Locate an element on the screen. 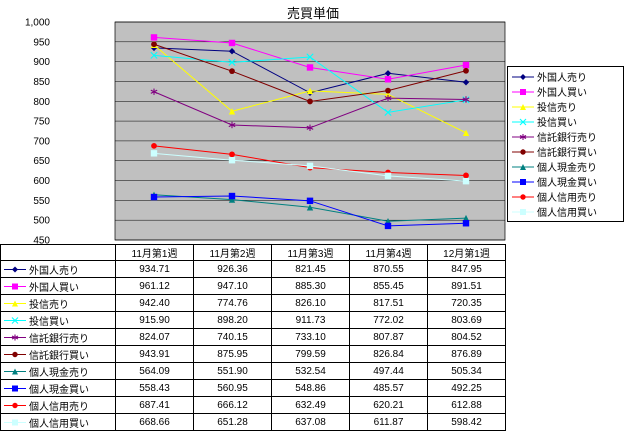 The height and width of the screenshot is (438, 626). table-header-cell: 11月第3週 is located at coordinates (310, 252).